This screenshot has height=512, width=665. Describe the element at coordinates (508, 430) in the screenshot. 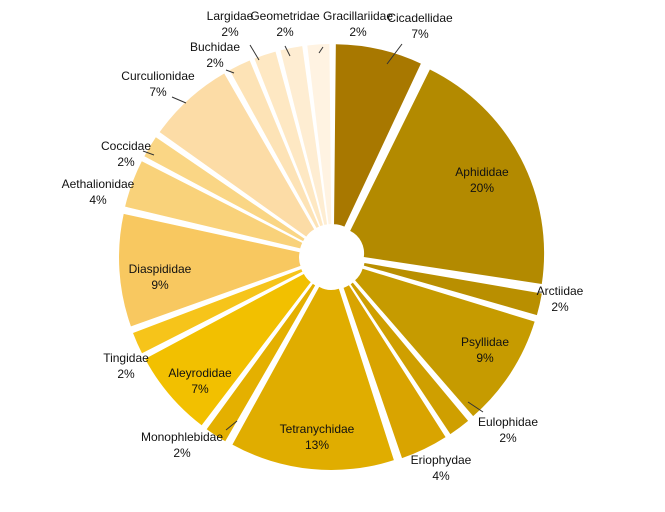

I see `data-label-eulophidae: Eulophidae 2%` at that location.